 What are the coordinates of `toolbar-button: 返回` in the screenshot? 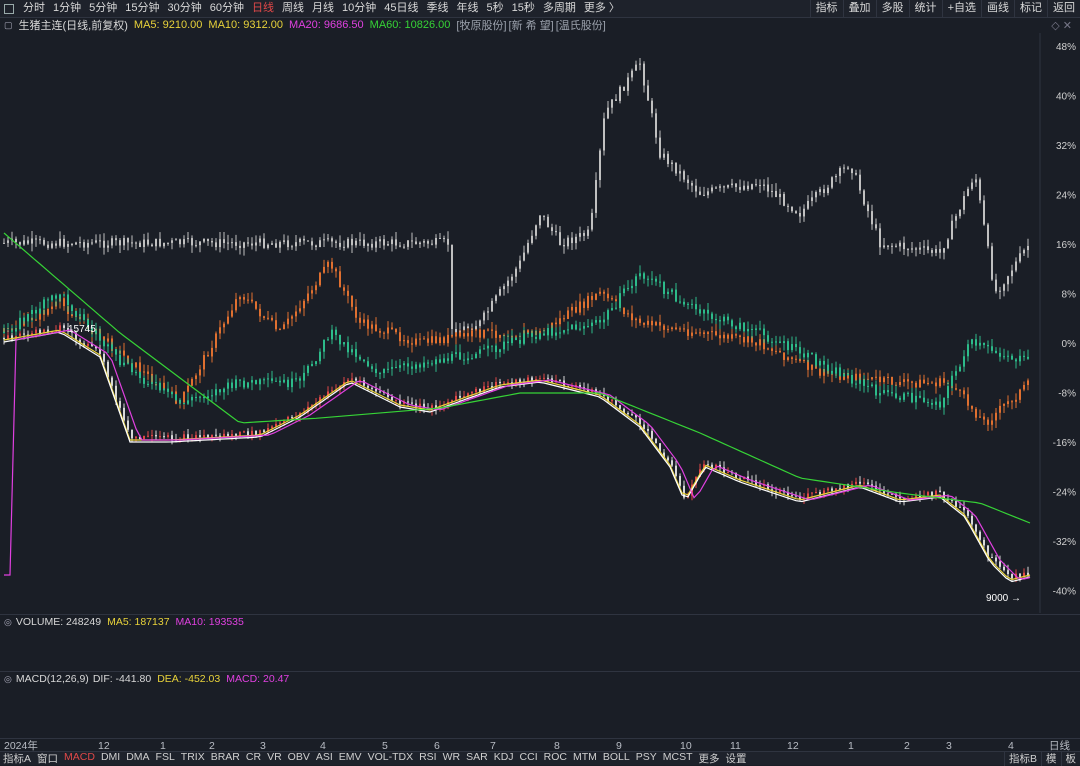 It's located at (1063, 8).